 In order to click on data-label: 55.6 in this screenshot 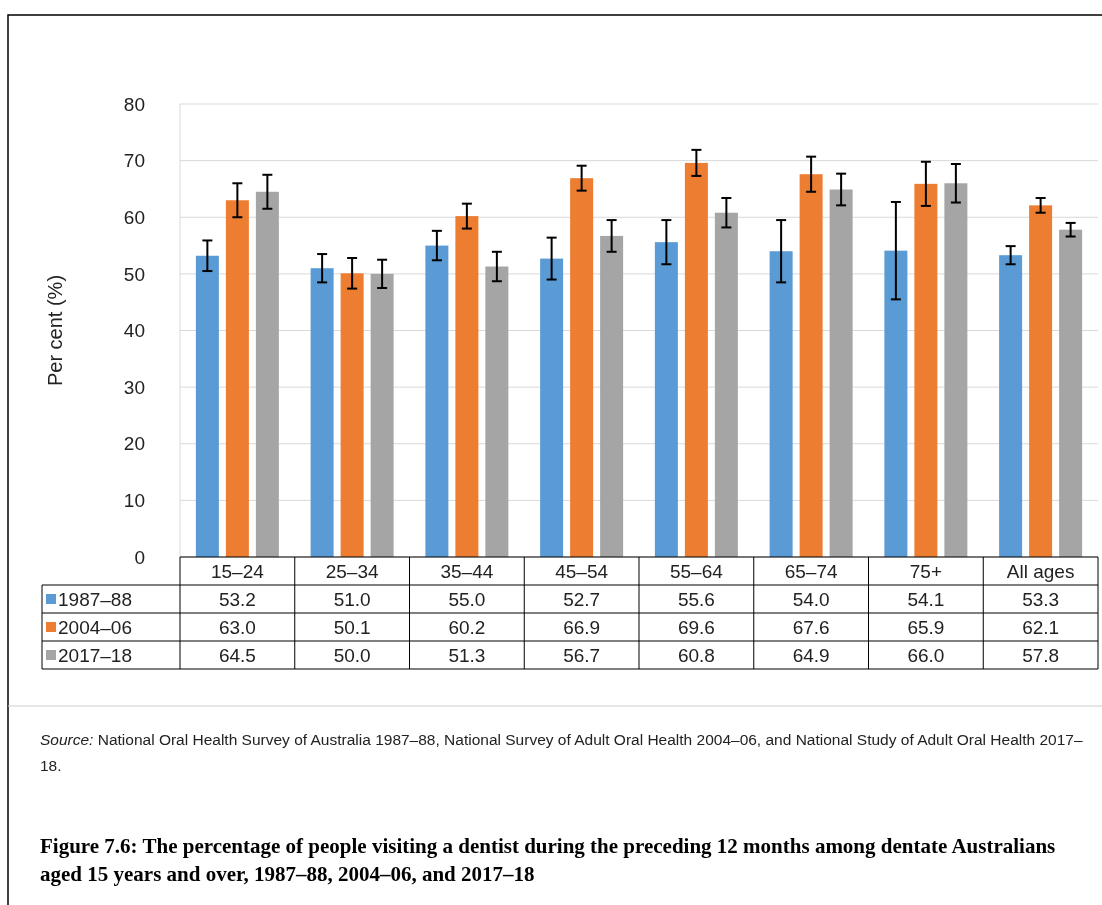, I will do `click(696, 599)`.